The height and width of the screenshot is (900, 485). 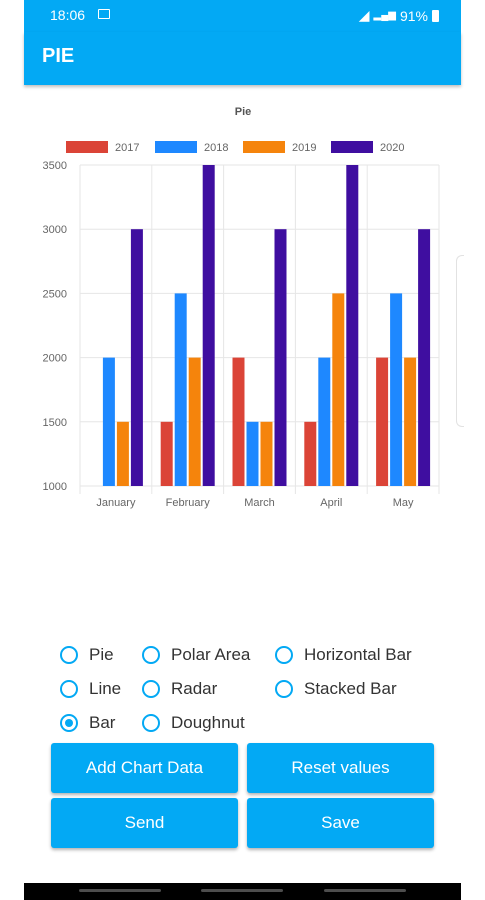 I want to click on radio-circle-checked-icon, so click(x=69, y=723).